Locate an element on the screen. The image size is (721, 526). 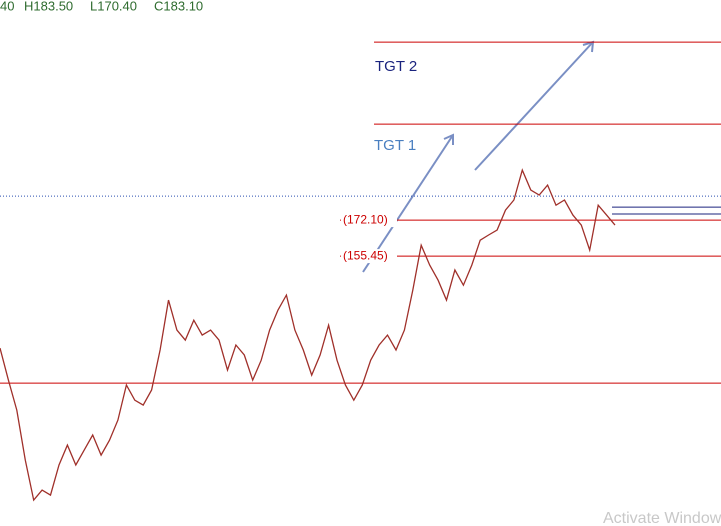
support-label: (172.10) is located at coordinates (365, 219).